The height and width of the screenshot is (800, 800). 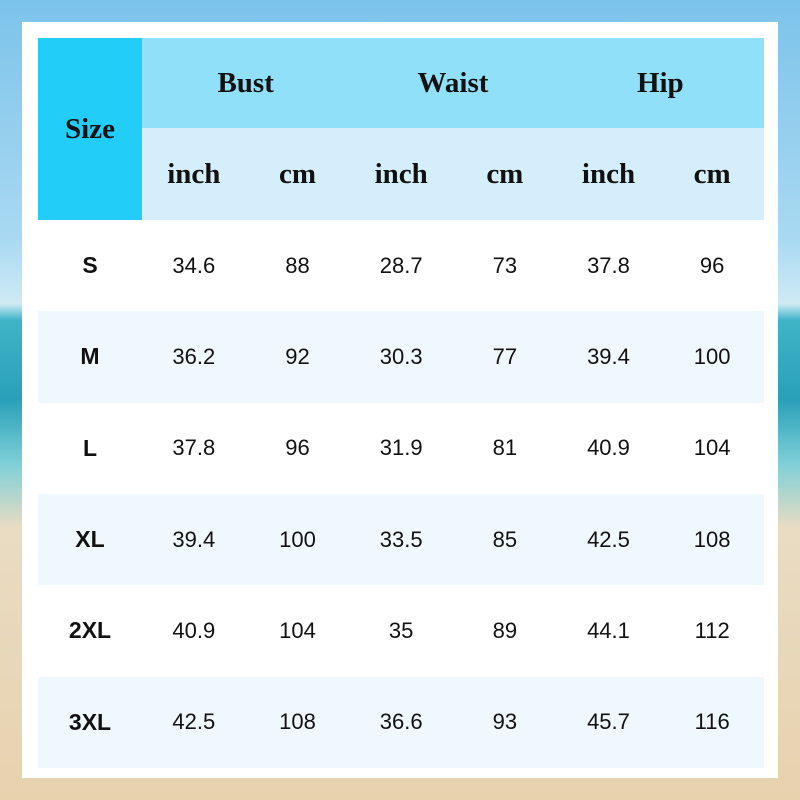 What do you see at coordinates (505, 448) in the screenshot?
I see `measurement: 81` at bounding box center [505, 448].